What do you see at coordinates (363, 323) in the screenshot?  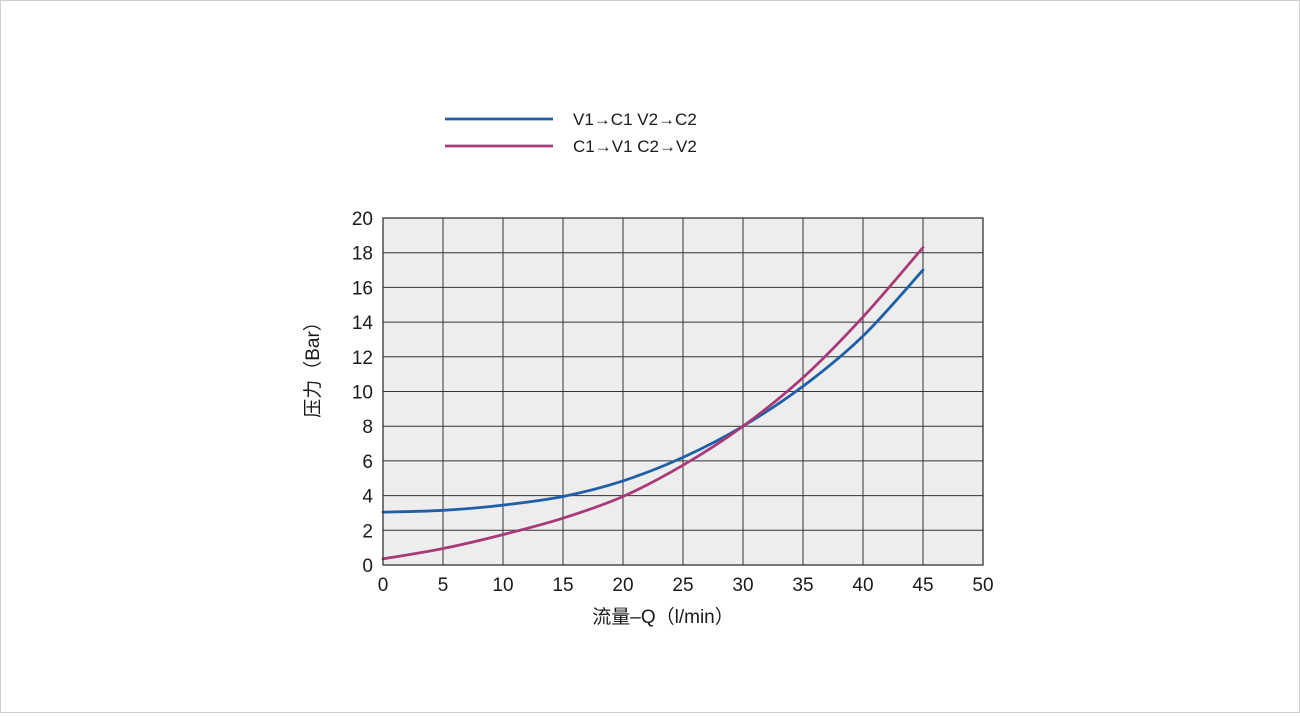 I see `y-tick-label: 14` at bounding box center [363, 323].